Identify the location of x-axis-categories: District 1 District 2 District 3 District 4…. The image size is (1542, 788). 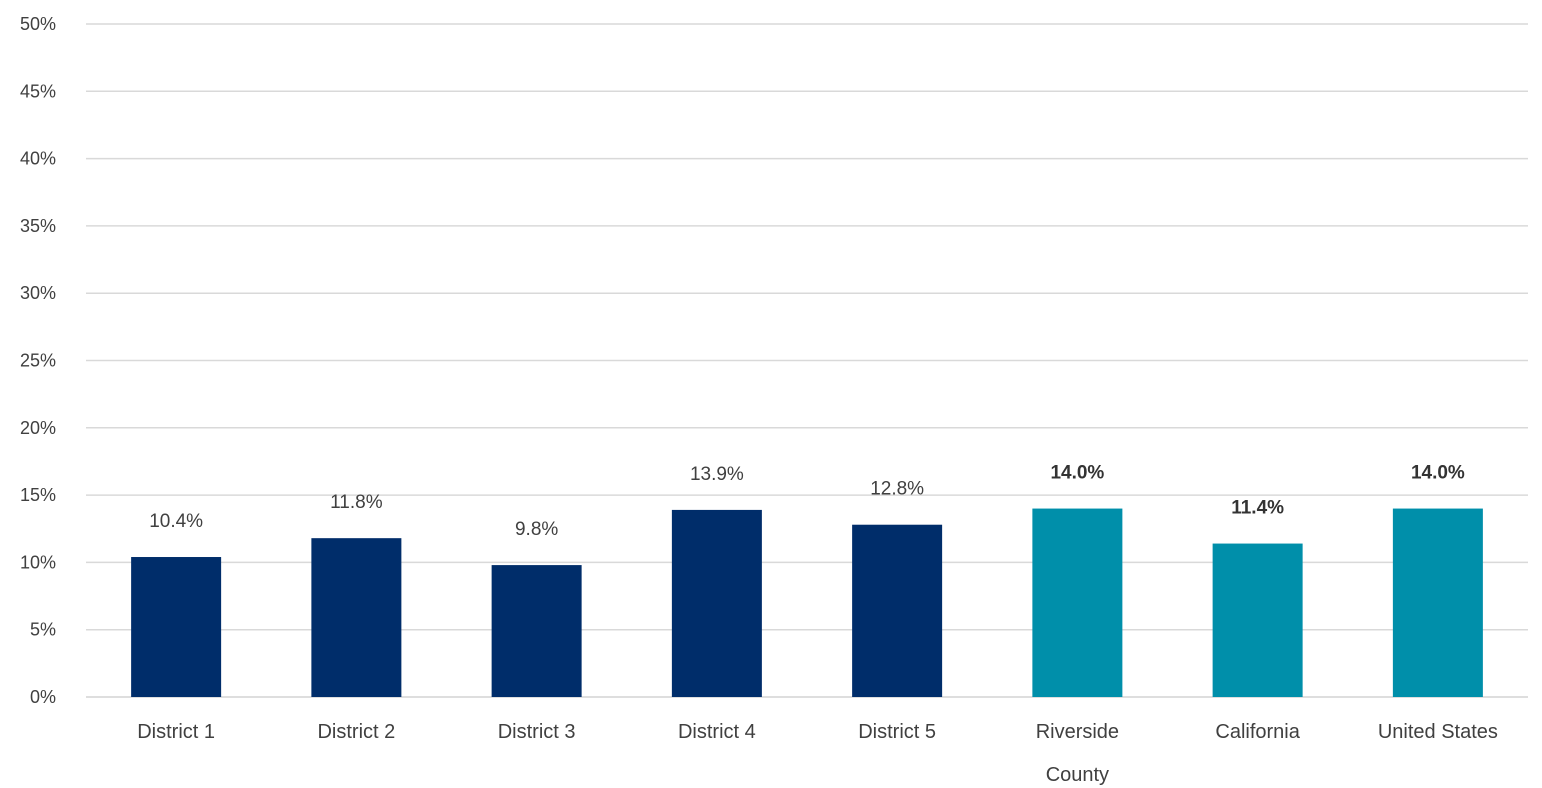
(817, 753).